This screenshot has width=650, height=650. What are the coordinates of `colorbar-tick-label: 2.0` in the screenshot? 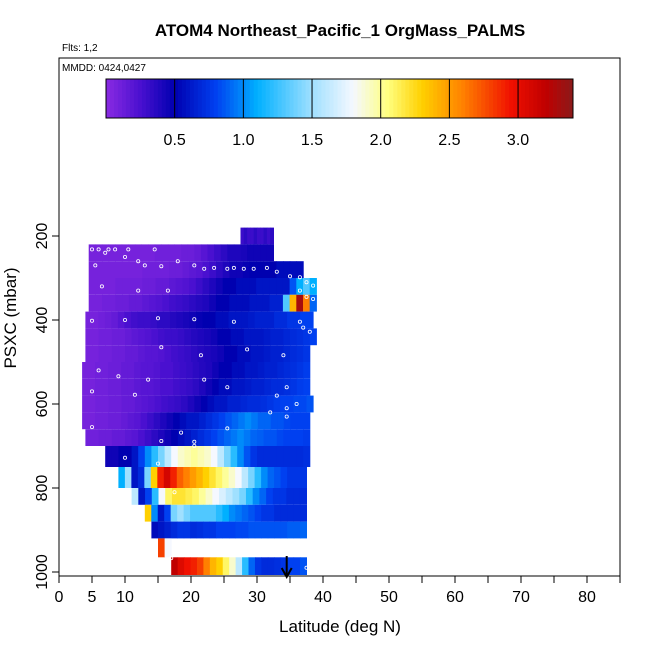 It's located at (381, 140).